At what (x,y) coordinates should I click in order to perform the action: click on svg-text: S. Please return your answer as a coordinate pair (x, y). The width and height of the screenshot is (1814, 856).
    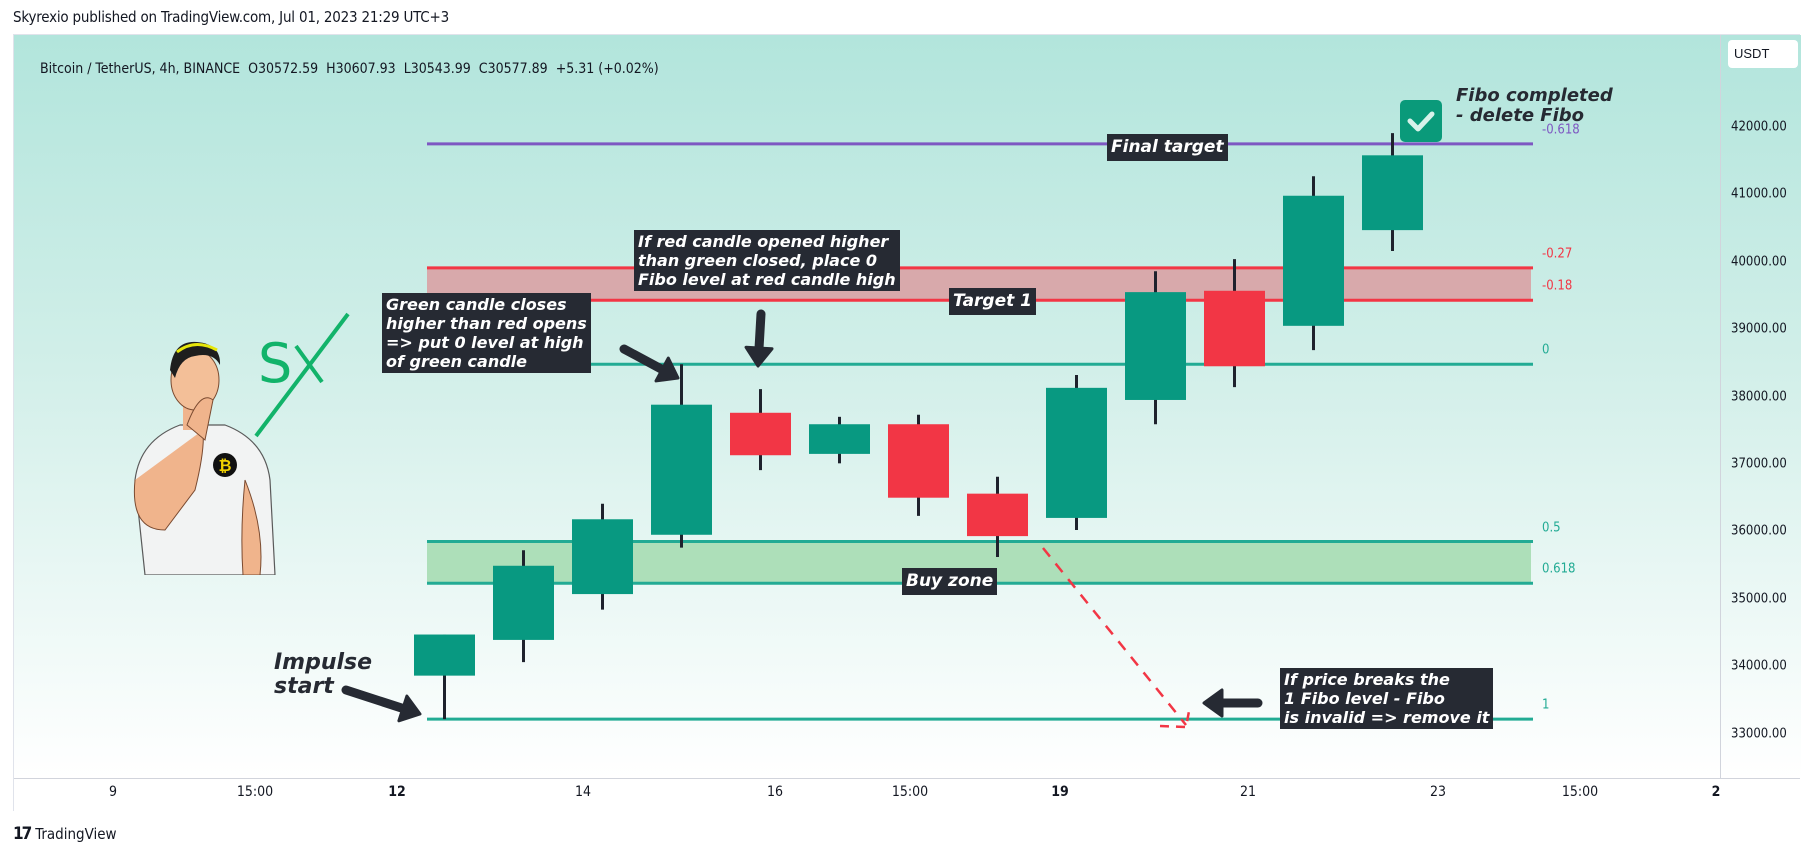
    Looking at the image, I should click on (275, 363).